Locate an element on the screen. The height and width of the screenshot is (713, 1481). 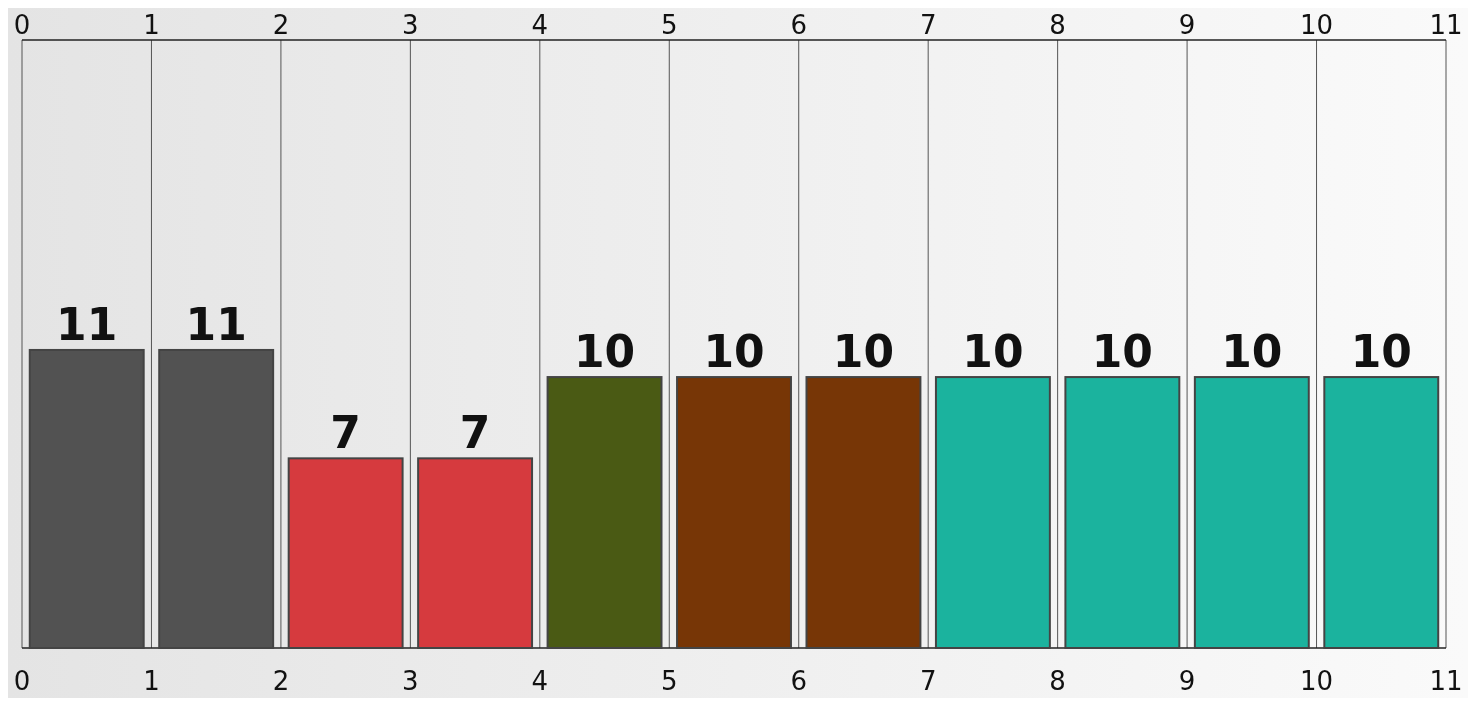
x-tick-label: 6 is located at coordinates (798, 25).